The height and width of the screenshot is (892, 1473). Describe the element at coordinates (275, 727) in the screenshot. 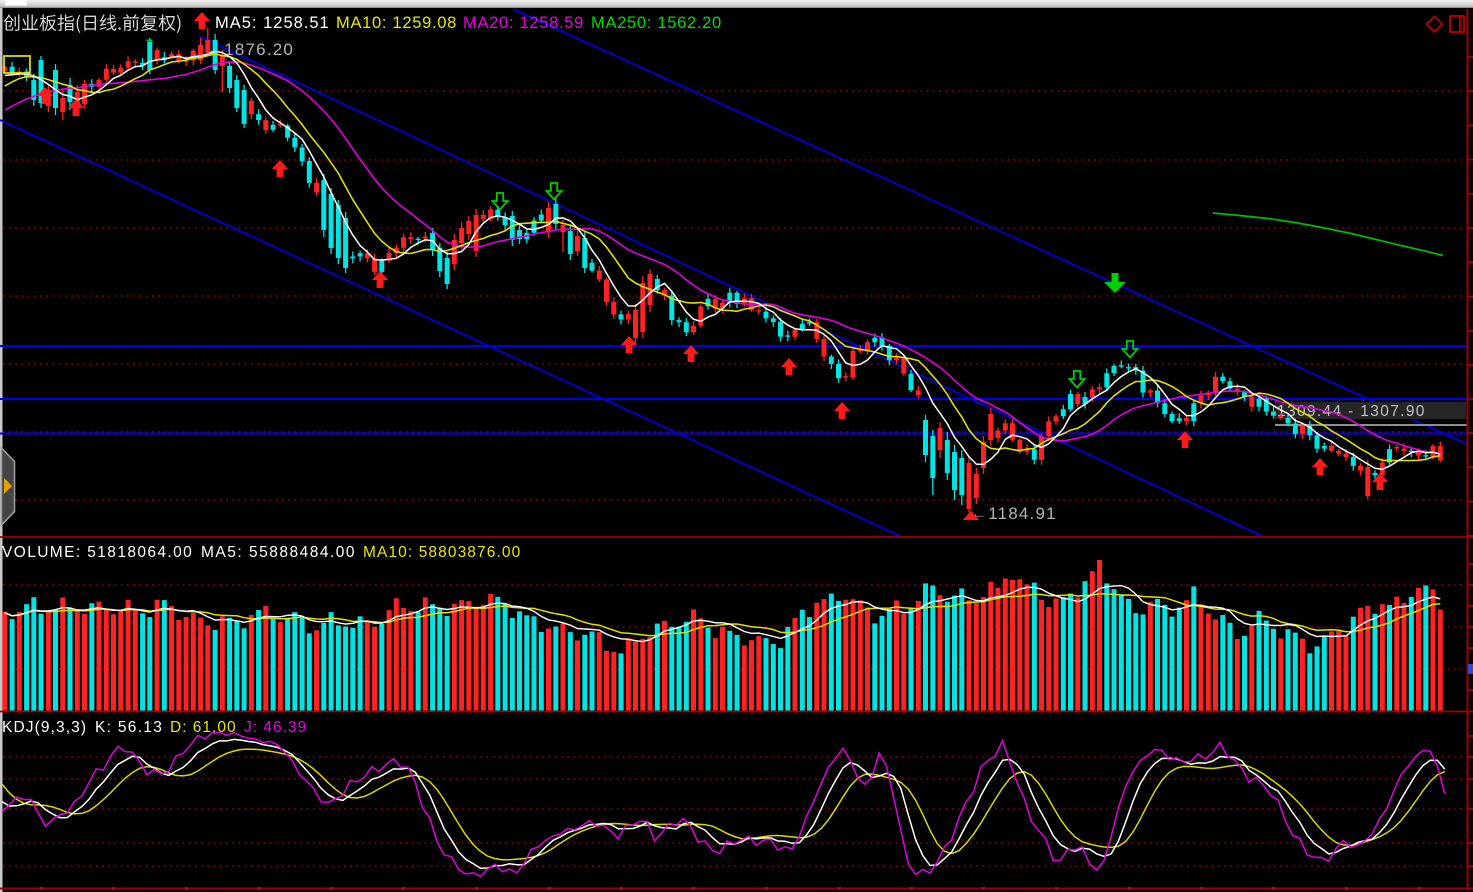

I see `svg-text: J: 46.39` at that location.